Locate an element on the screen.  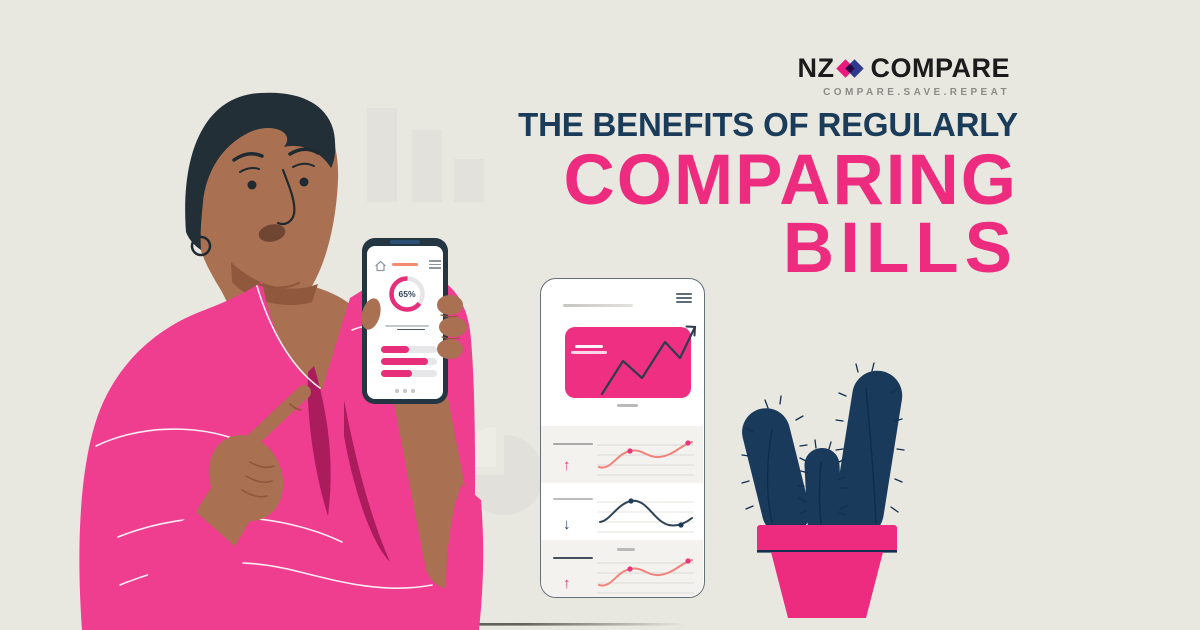
logo-tagline: COMPARE.SAVE.REPEAT is located at coordinates (916, 92).